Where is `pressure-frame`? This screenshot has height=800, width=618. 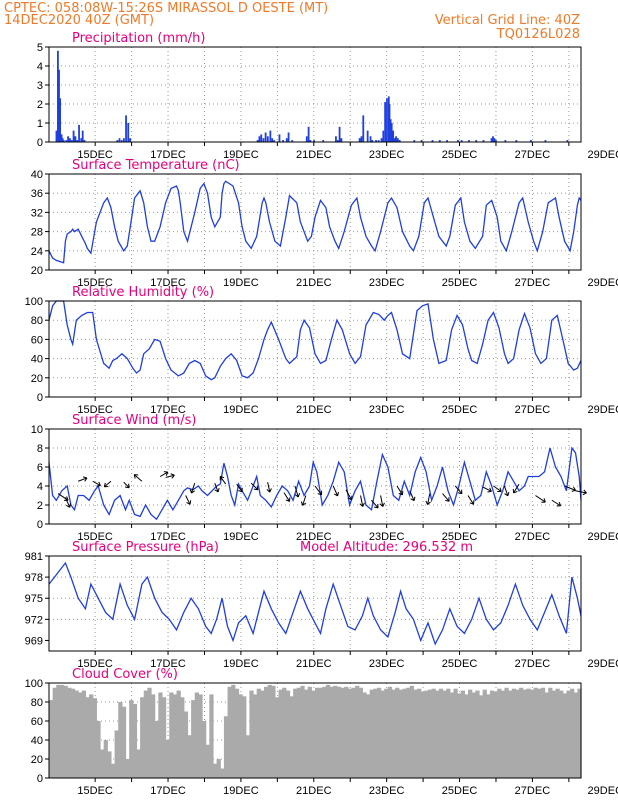 pressure-frame is located at coordinates (315, 603).